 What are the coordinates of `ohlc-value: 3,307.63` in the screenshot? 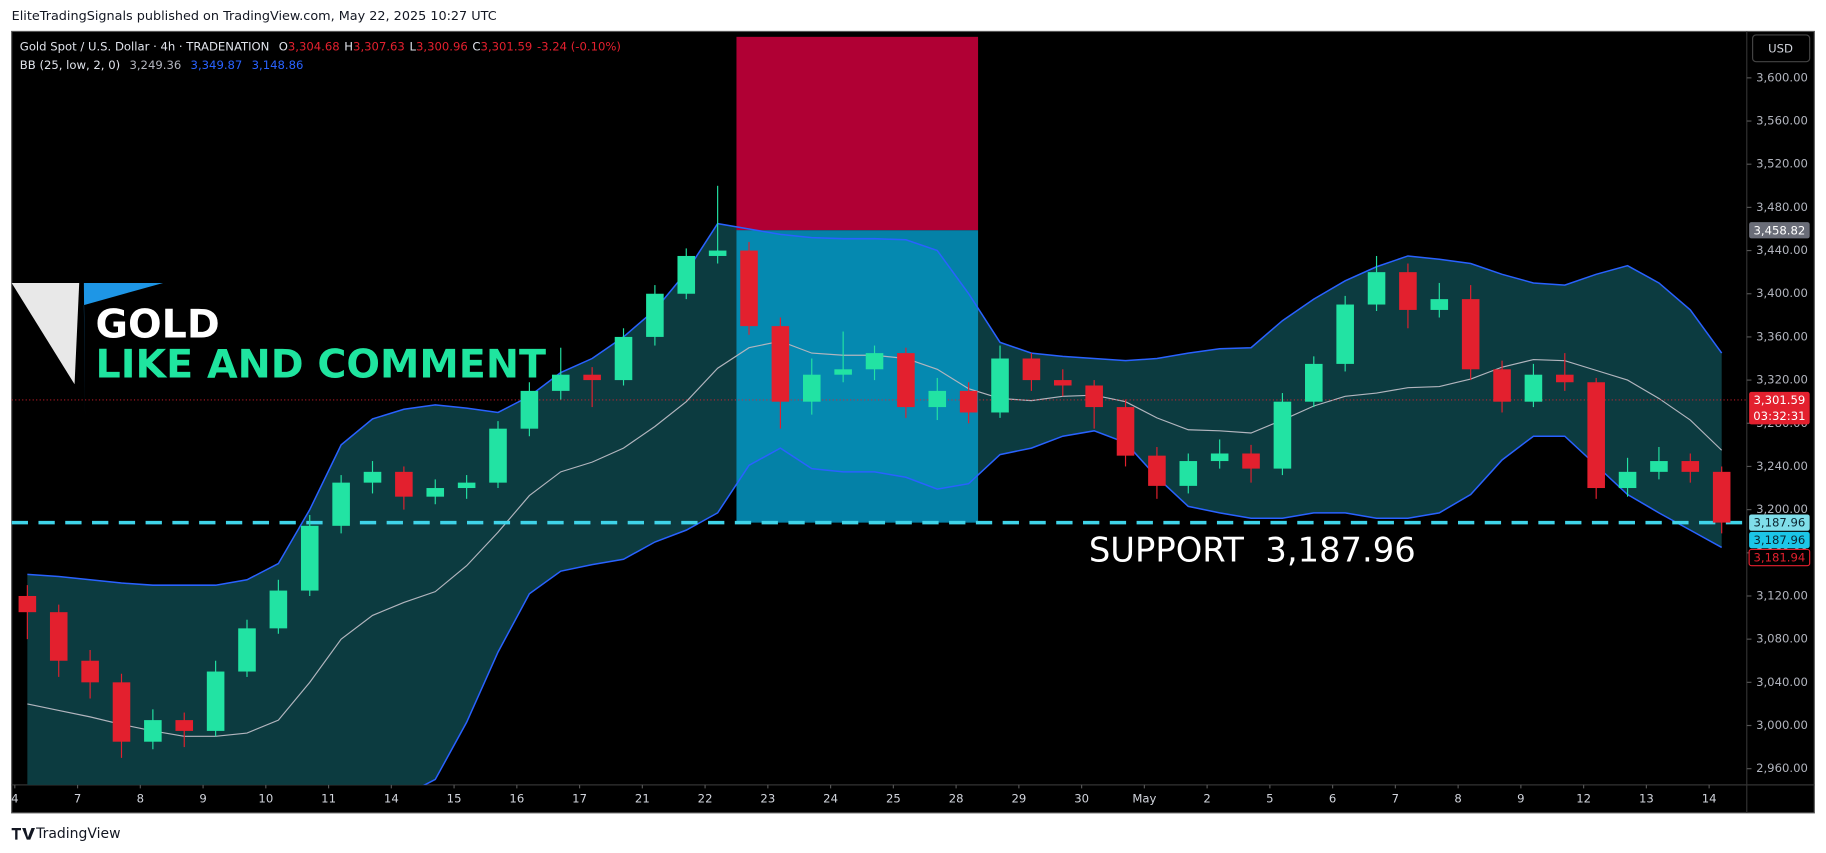 It's located at (379, 46).